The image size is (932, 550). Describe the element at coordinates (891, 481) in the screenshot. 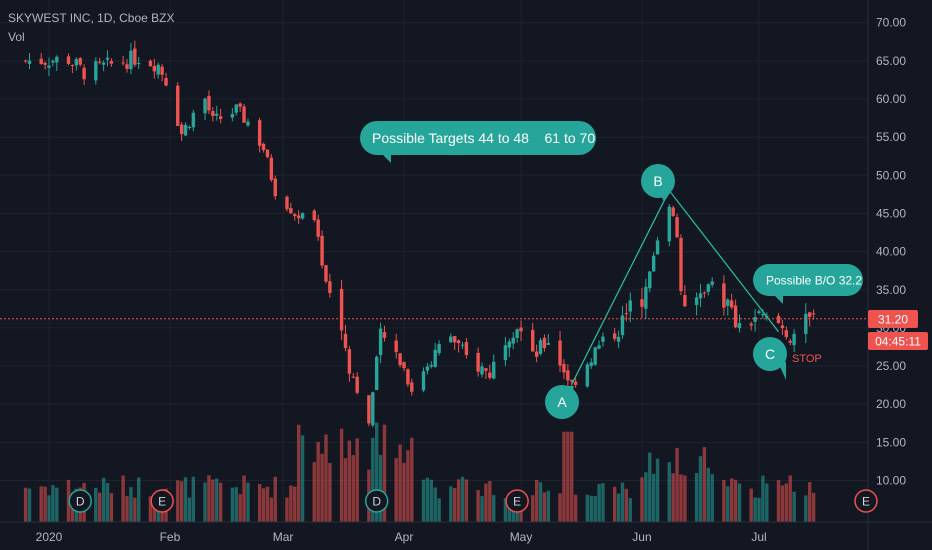

I see `y-tick-label: 10.00` at that location.